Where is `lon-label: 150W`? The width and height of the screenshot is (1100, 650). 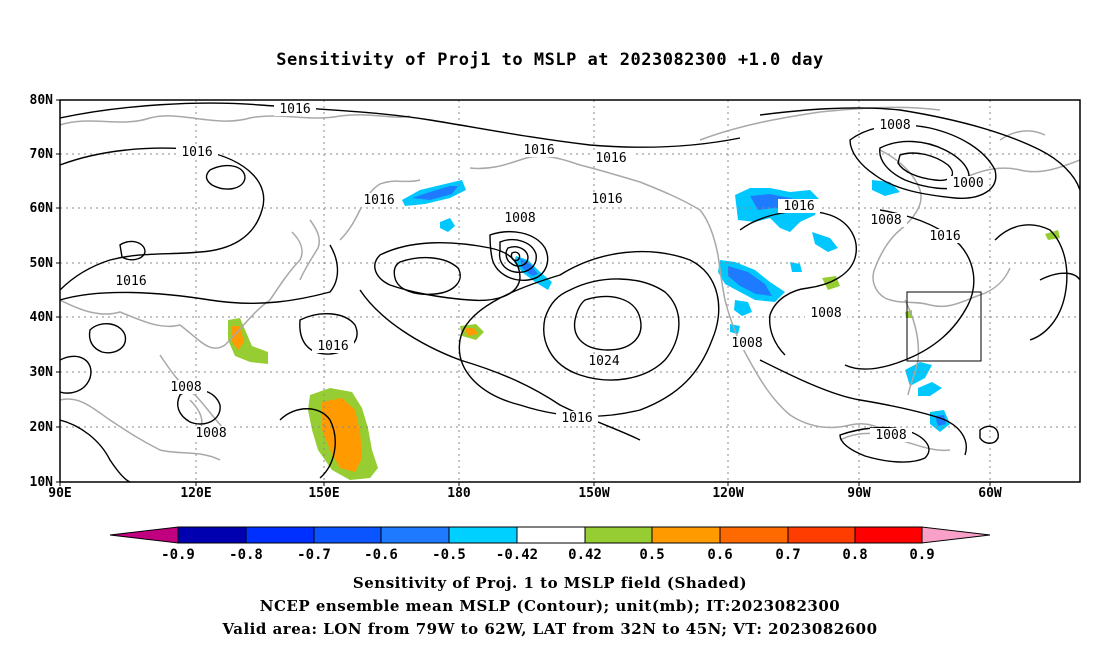 lon-label: 150W is located at coordinates (593, 493).